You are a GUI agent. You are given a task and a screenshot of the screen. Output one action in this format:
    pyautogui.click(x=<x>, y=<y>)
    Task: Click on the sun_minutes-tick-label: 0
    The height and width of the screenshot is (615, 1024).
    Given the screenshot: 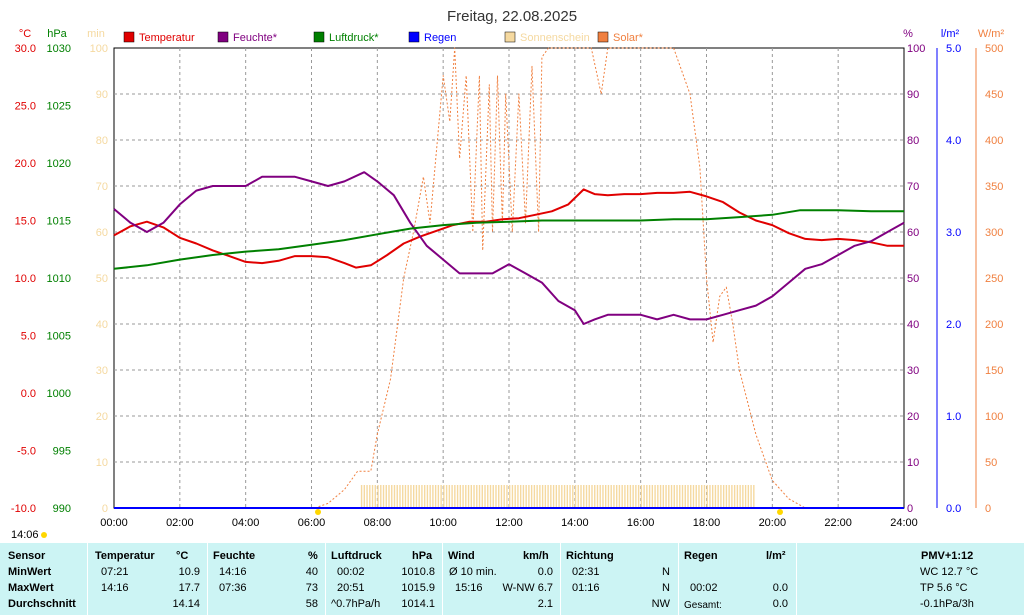 What is the action you would take?
    pyautogui.click(x=105, y=509)
    